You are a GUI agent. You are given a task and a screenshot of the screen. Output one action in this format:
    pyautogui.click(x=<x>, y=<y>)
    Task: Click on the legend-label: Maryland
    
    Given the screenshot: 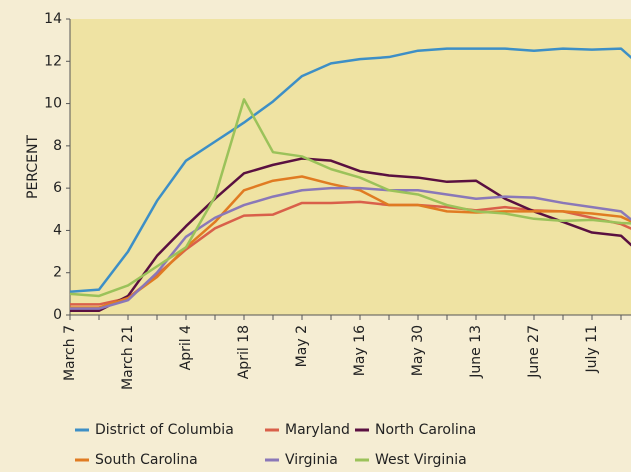 What is the action you would take?
    pyautogui.click(x=317, y=430)
    